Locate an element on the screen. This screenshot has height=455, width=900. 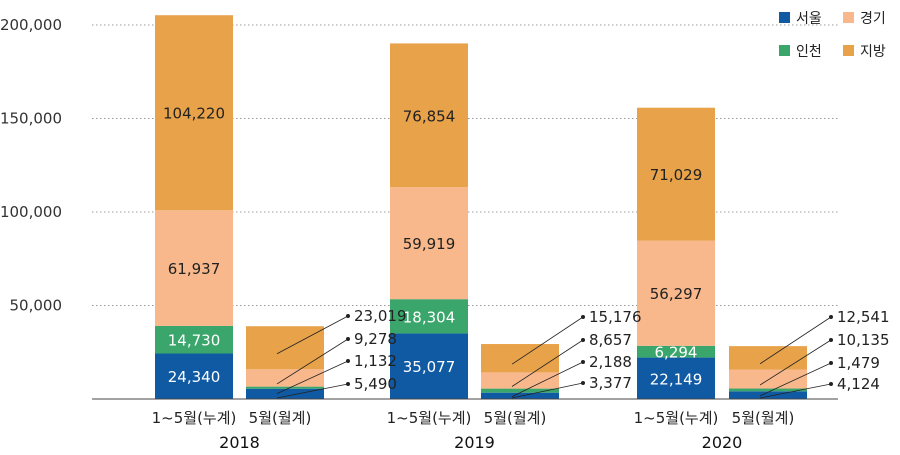
data-label: 10,135 is located at coordinates (863, 340).